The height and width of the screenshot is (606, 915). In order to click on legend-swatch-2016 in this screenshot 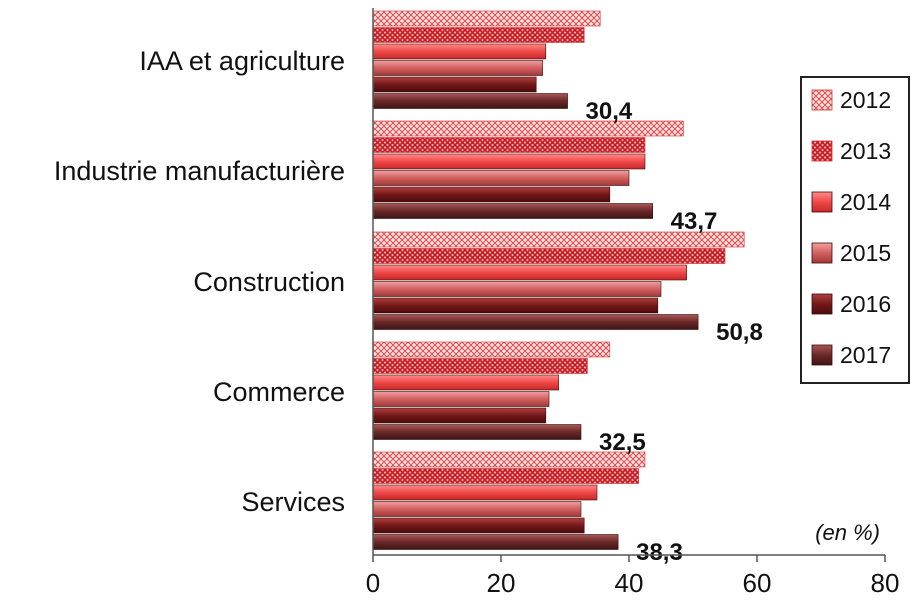, I will do `click(822, 304)`.